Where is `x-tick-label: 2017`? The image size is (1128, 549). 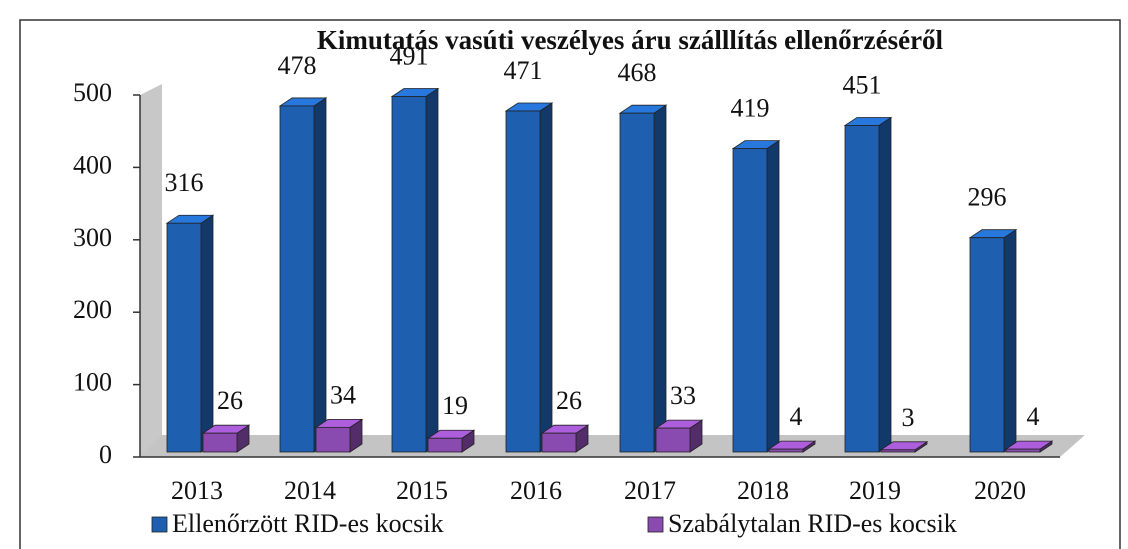
x-tick-label: 2017 is located at coordinates (650, 490).